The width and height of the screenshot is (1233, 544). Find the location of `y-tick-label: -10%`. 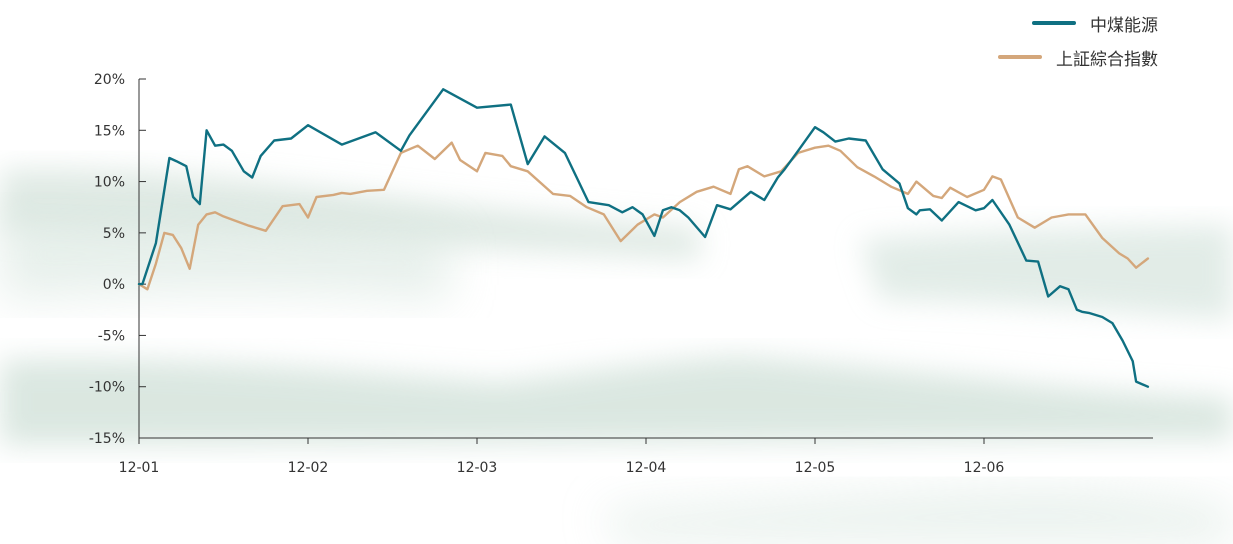

y-tick-label: -10% is located at coordinates (107, 388).